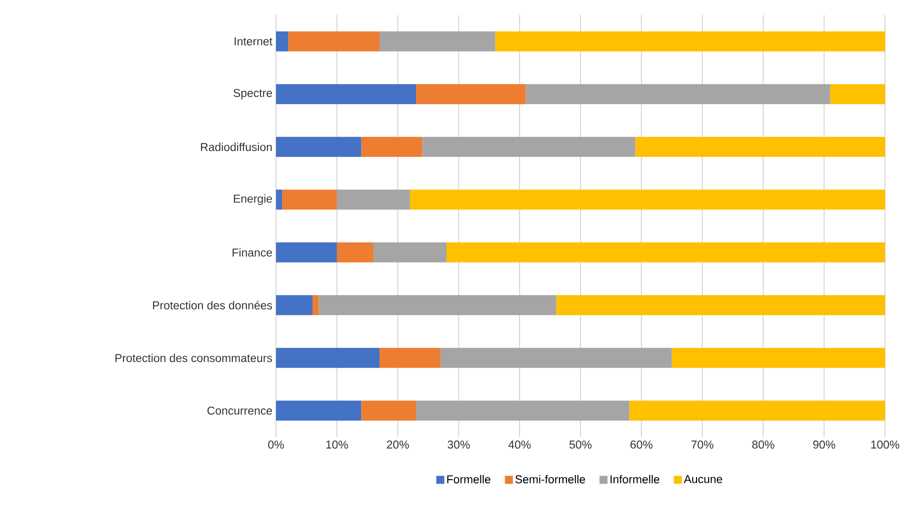 The image size is (909, 514). Describe the element at coordinates (397, 444) in the screenshot. I see `x-tick-label: 20%` at that location.